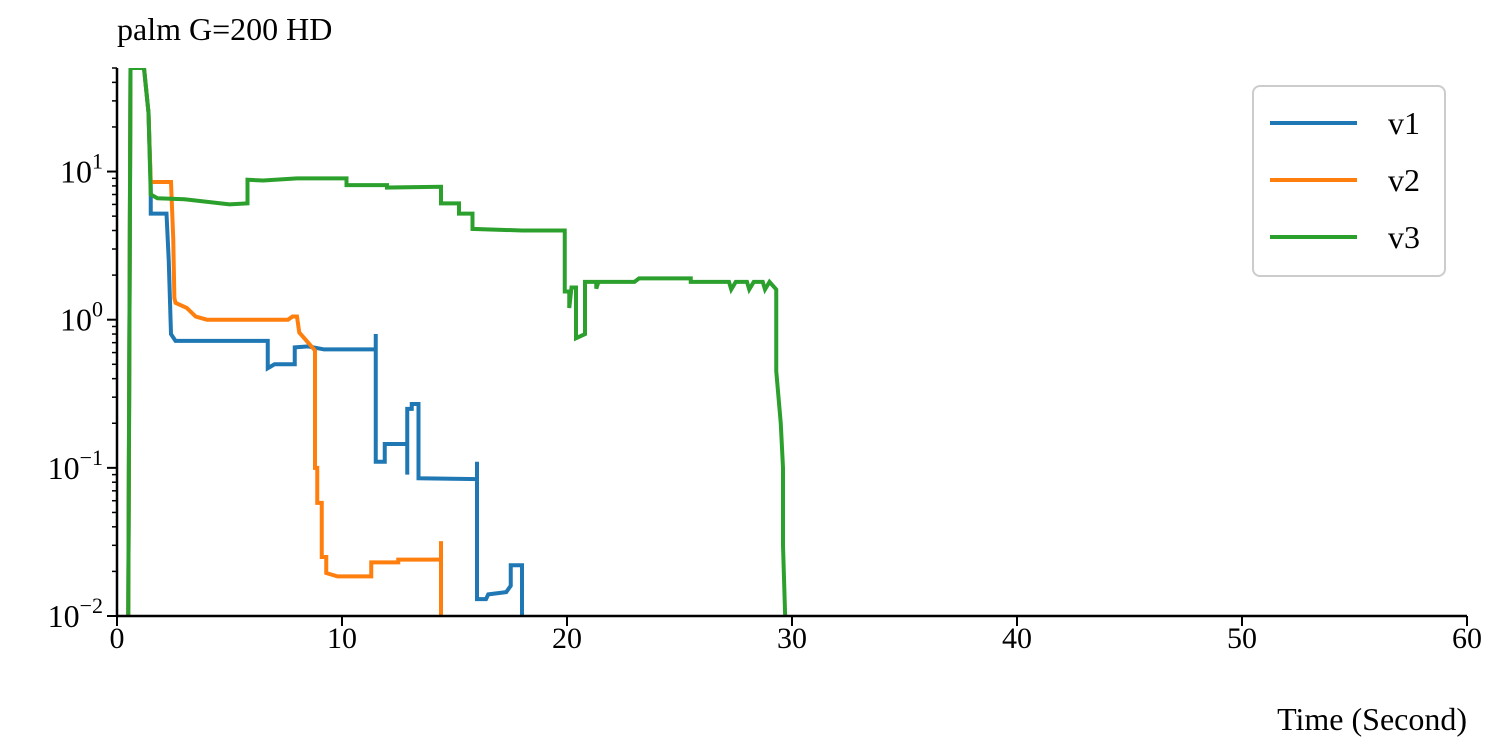 The image size is (1500, 750). Describe the element at coordinates (81, 317) in the screenshot. I see `y-tick-label: 10⁰` at that location.